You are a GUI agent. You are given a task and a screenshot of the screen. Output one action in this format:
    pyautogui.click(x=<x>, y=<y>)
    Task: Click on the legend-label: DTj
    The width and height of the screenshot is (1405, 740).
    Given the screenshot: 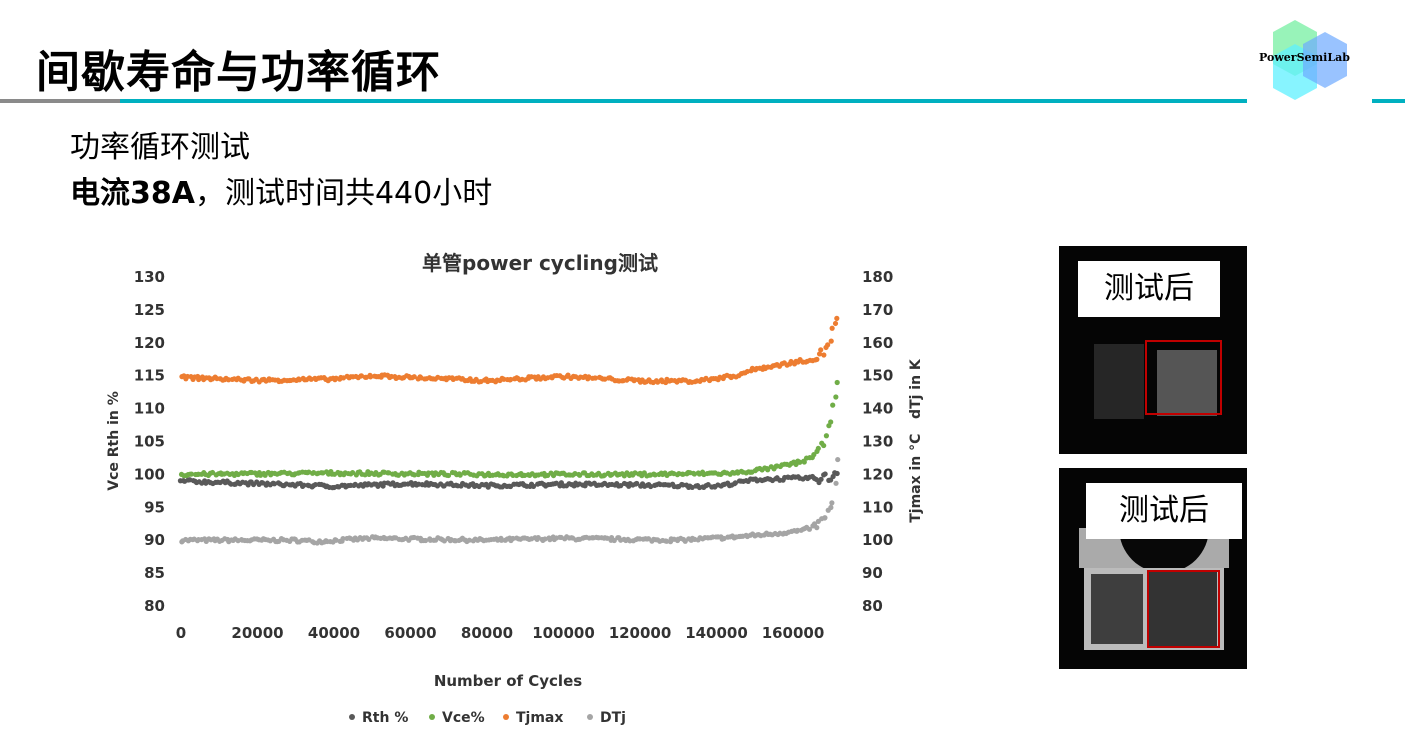 What is the action you would take?
    pyautogui.click(x=613, y=718)
    